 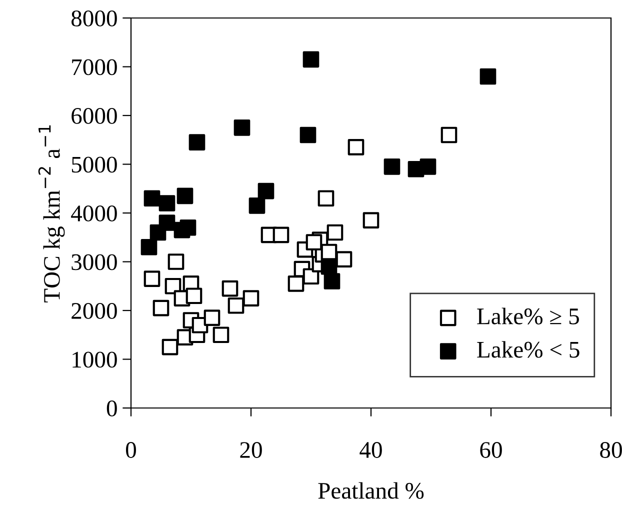 I want to click on y-tick-label: 8000, so click(x=94, y=18).